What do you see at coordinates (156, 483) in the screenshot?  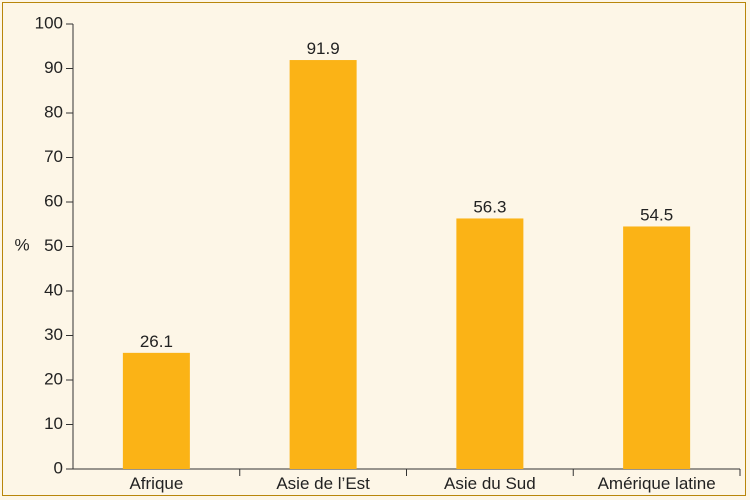 I see `x-category-label: Afrique` at bounding box center [156, 483].